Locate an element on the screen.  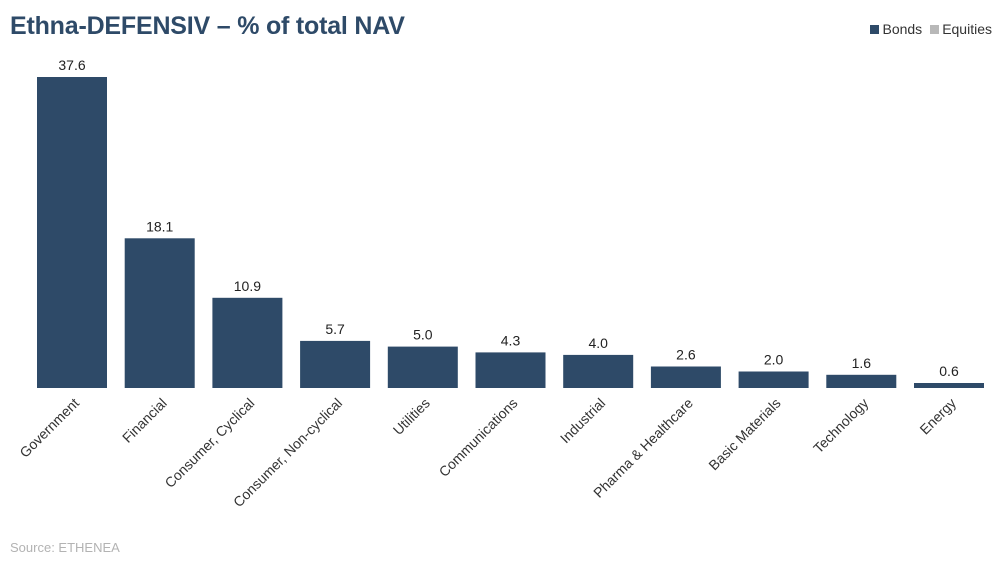
bar-pharma-healthcare is located at coordinates (685, 377).